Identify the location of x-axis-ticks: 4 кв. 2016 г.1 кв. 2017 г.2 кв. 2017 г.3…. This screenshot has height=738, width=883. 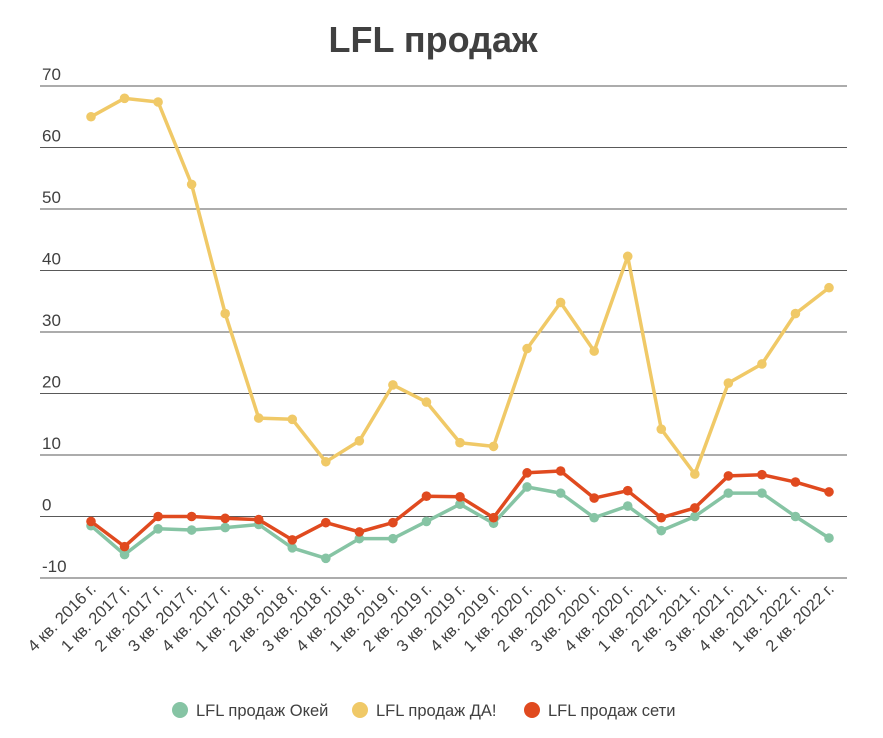
(431, 618).